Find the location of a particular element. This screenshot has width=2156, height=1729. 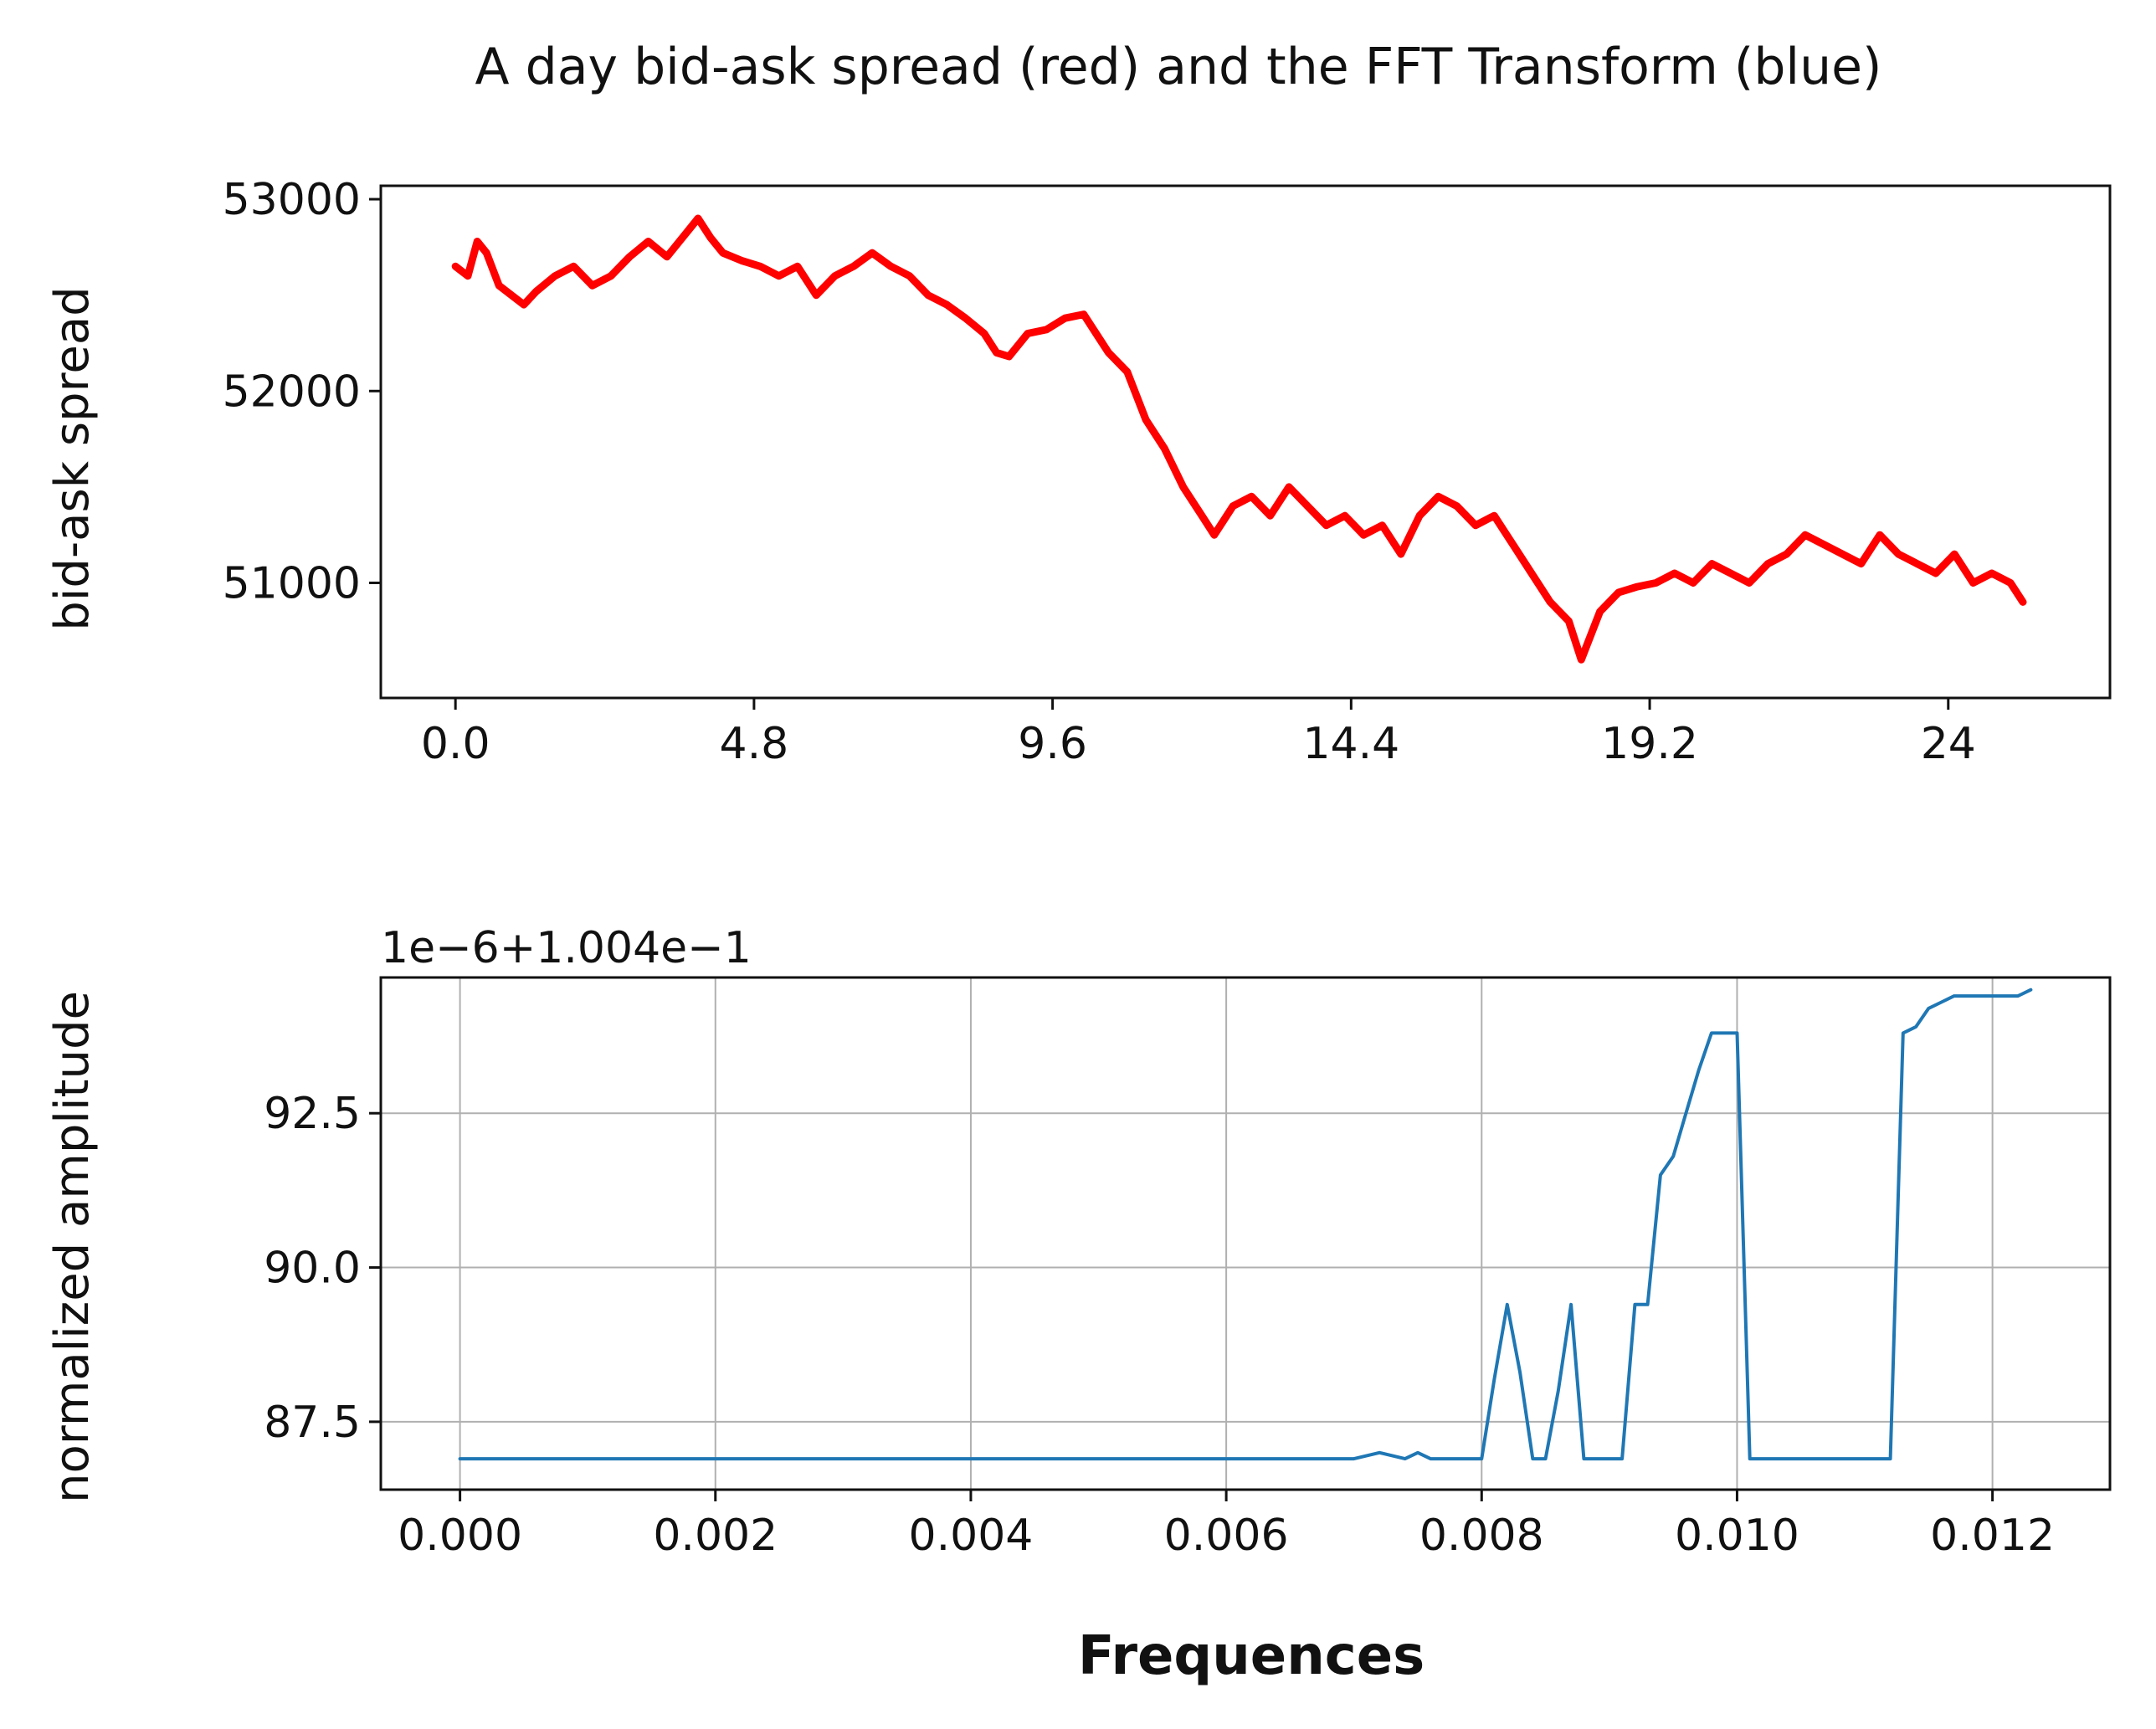

y-ticks-bottom: 87.5 90.0 92.5 is located at coordinates (322, 1268).